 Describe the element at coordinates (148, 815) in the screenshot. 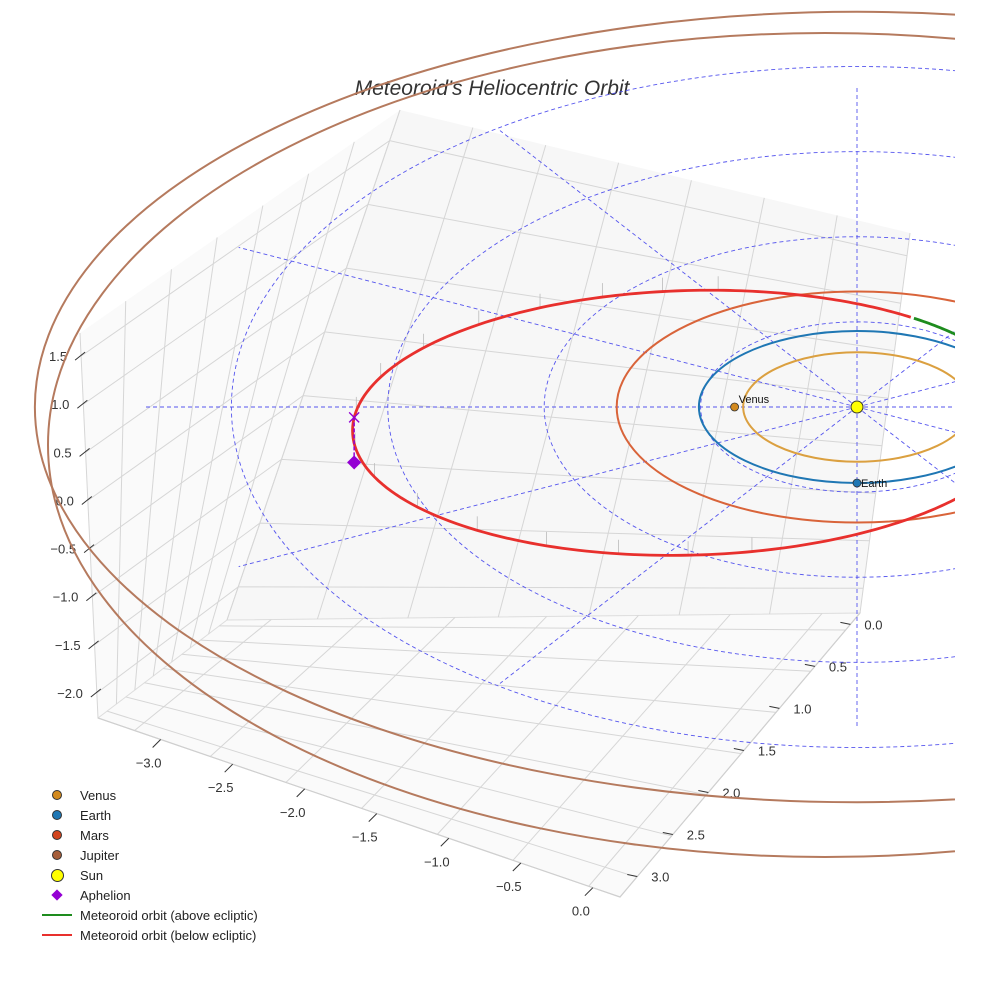

I see `legend-item-earth: Earth` at that location.